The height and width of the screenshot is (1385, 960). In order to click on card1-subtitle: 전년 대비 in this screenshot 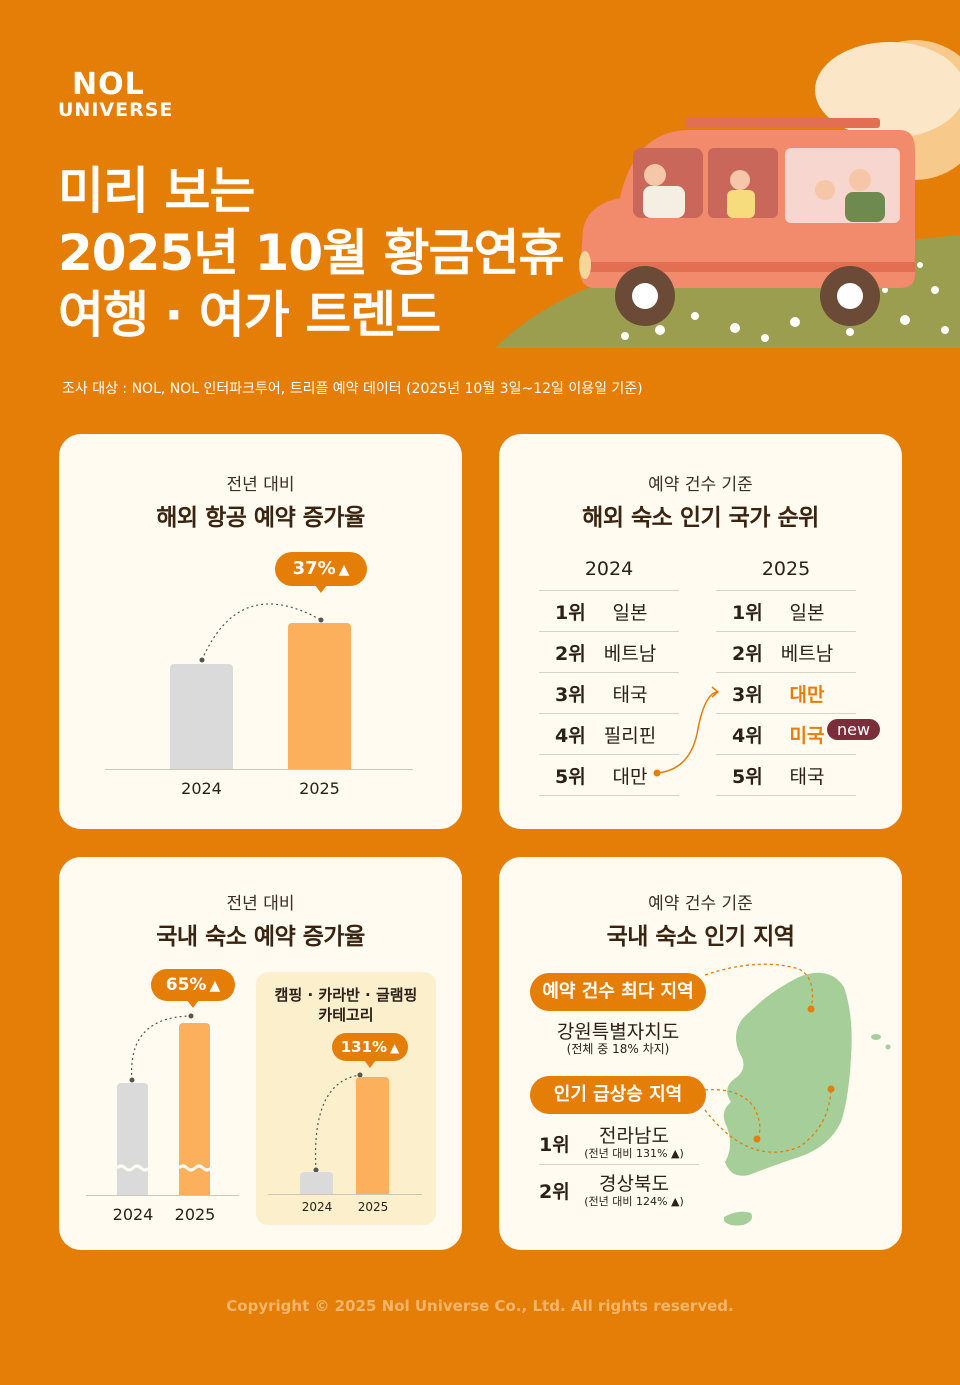, I will do `click(260, 485)`.